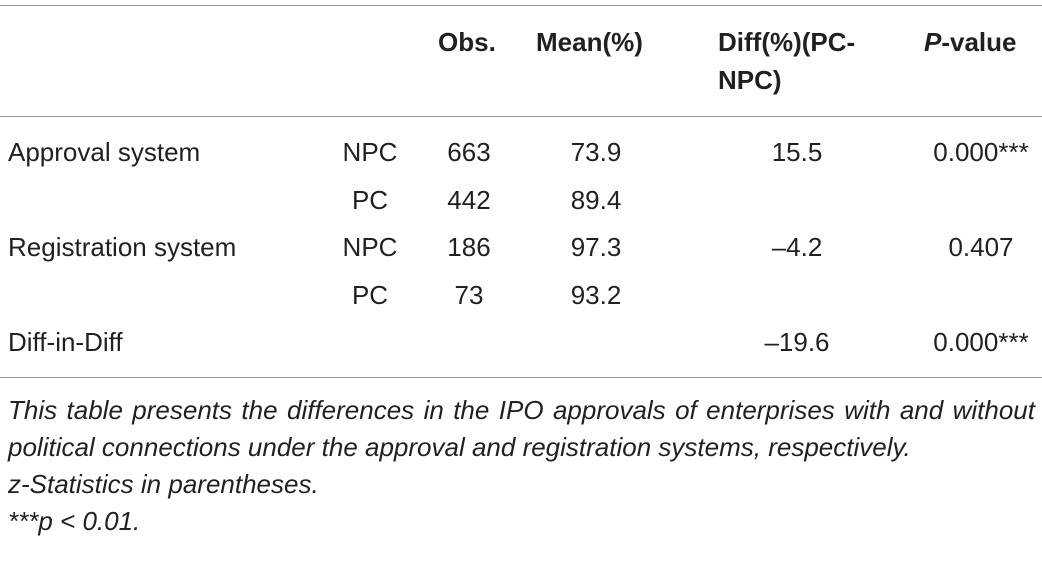 This screenshot has height=575, width=1042. I want to click on table-cell: –19.6, so click(797, 342).